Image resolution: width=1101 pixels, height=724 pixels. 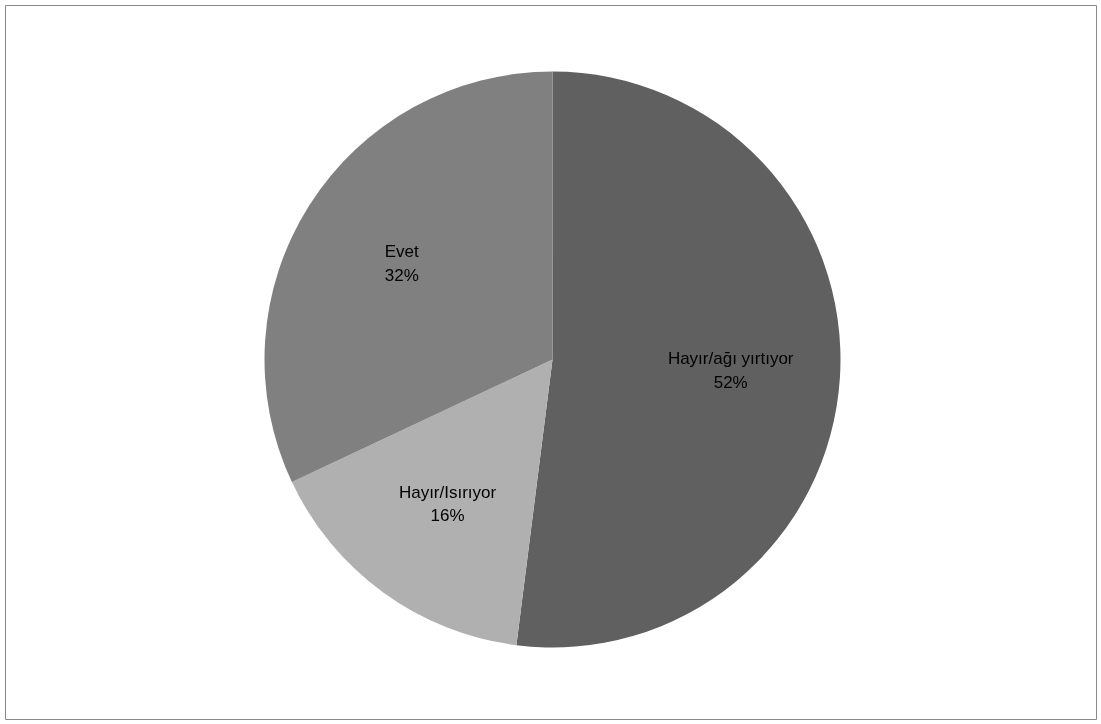 I want to click on data-label: 32%, so click(x=401, y=276).